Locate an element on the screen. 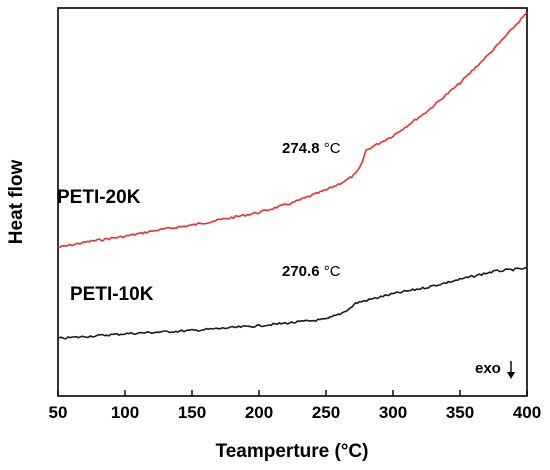  exo-label: exo is located at coordinates (488, 368).